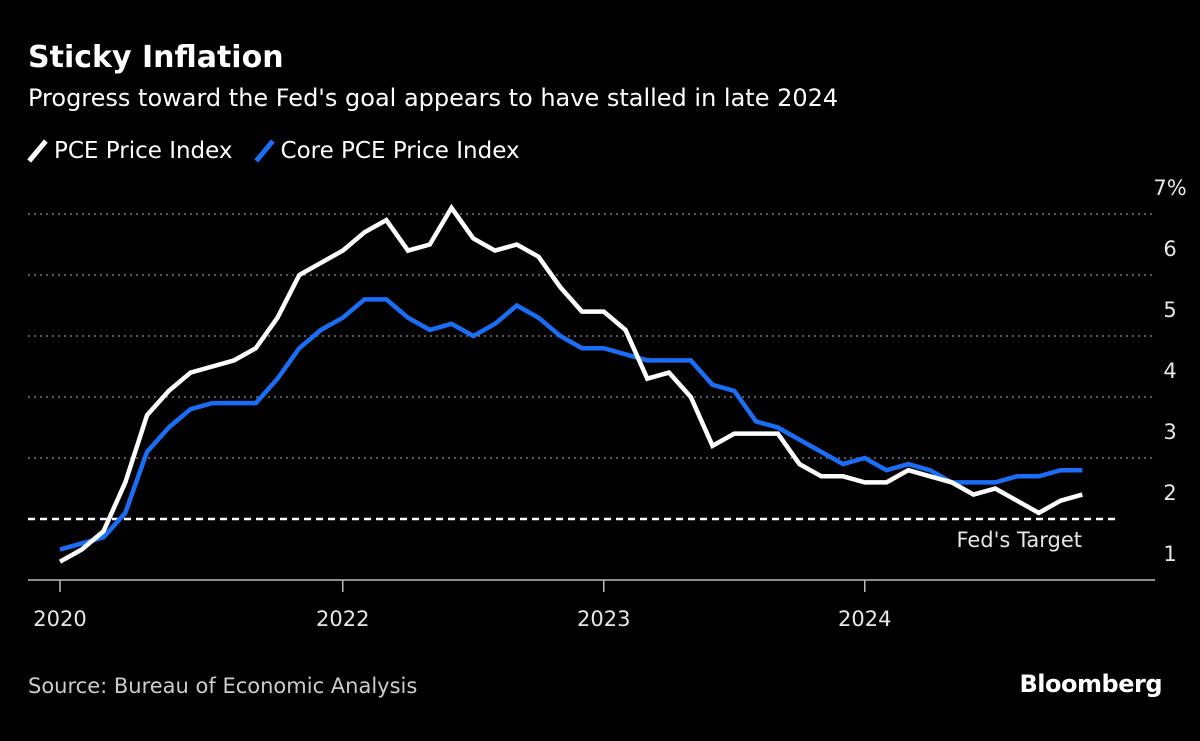 This screenshot has height=741, width=1200. Describe the element at coordinates (400, 151) in the screenshot. I see `legend-label-core: Core PCE Price Index` at that location.